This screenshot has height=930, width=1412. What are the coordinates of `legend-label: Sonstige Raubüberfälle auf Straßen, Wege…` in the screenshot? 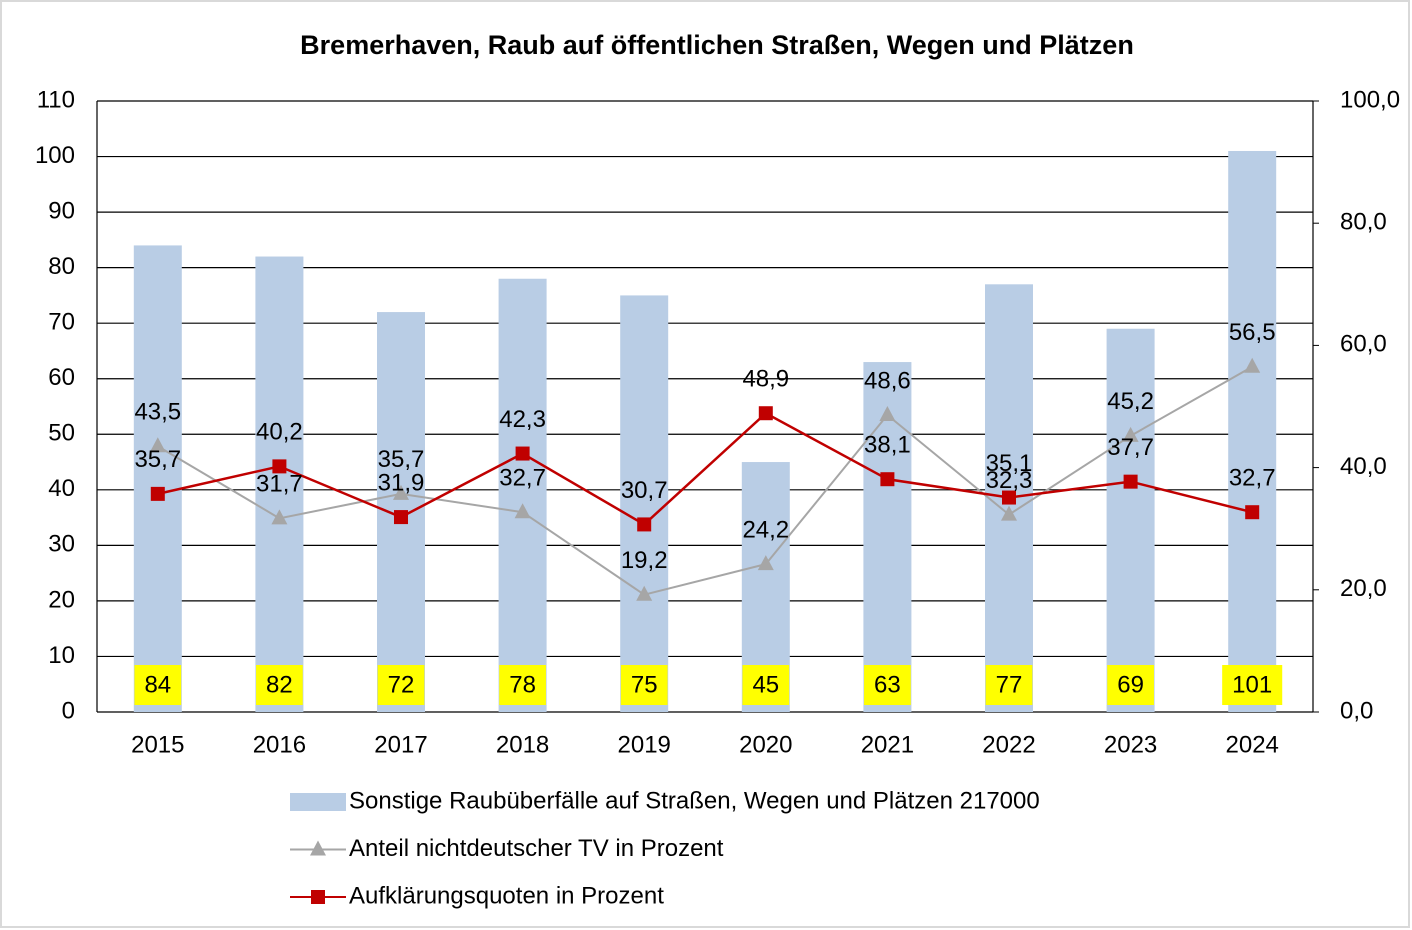 It's located at (694, 800).